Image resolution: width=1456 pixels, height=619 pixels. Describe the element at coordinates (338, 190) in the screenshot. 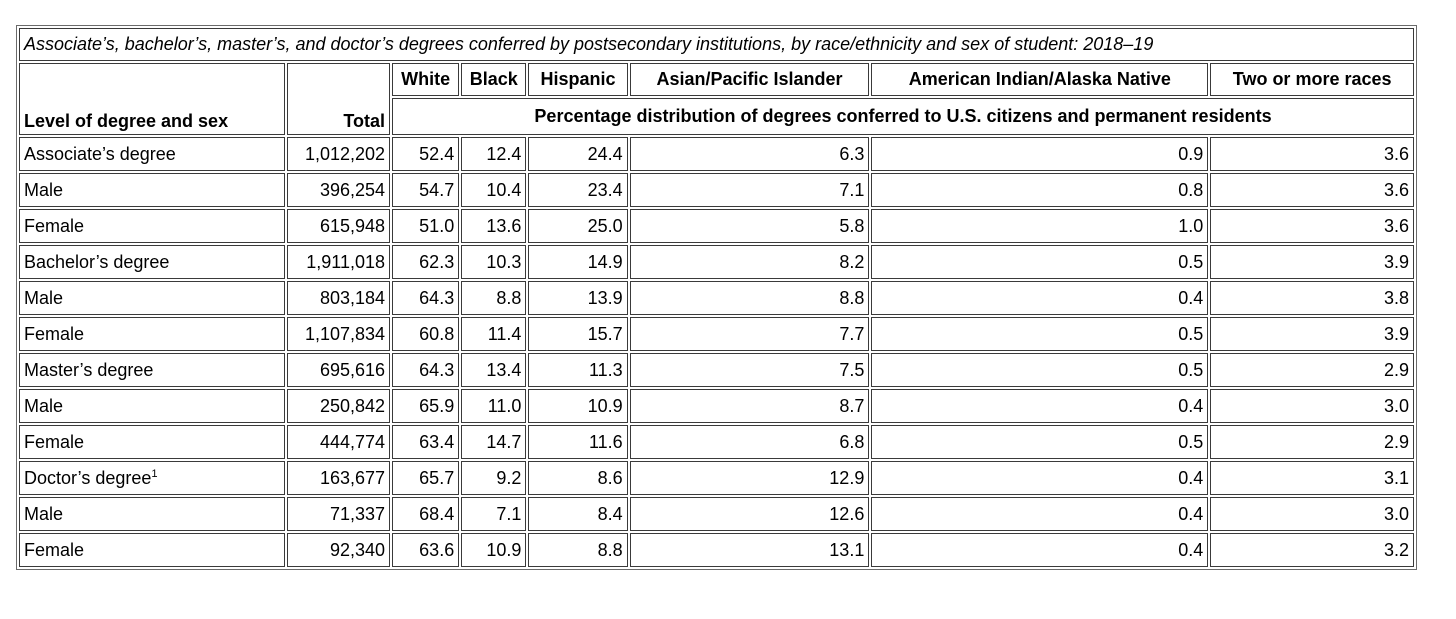

I see `row-total-value: 396,254` at that location.